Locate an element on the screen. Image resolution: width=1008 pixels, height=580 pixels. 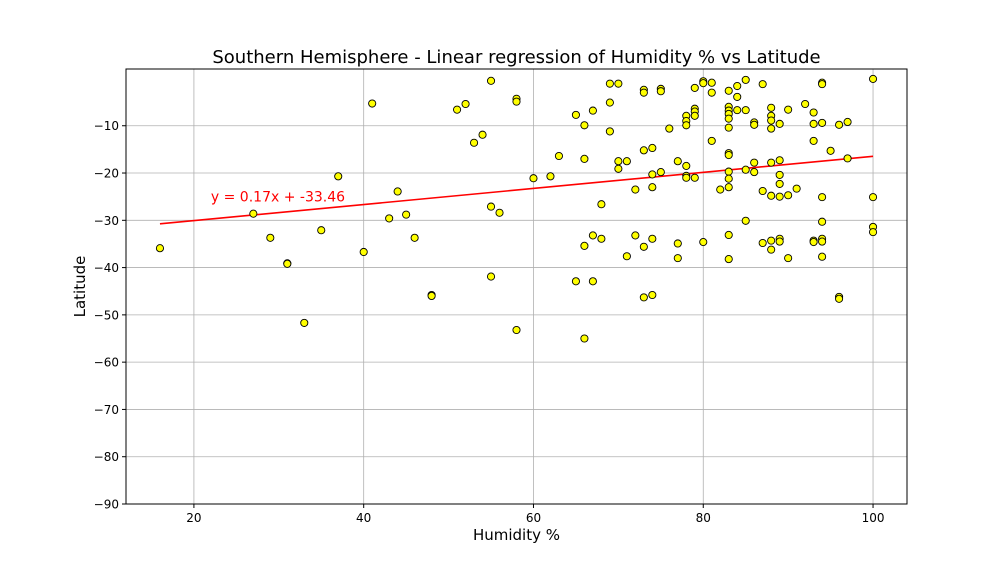
y-axis-label: Latitude is located at coordinates (80, 287).